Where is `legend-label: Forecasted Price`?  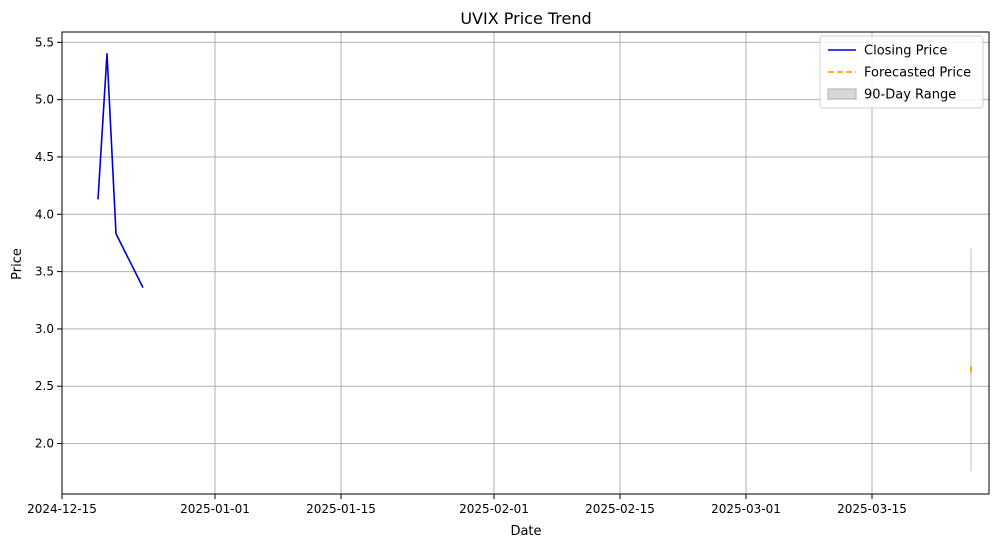 legend-label: Forecasted Price is located at coordinates (917, 73).